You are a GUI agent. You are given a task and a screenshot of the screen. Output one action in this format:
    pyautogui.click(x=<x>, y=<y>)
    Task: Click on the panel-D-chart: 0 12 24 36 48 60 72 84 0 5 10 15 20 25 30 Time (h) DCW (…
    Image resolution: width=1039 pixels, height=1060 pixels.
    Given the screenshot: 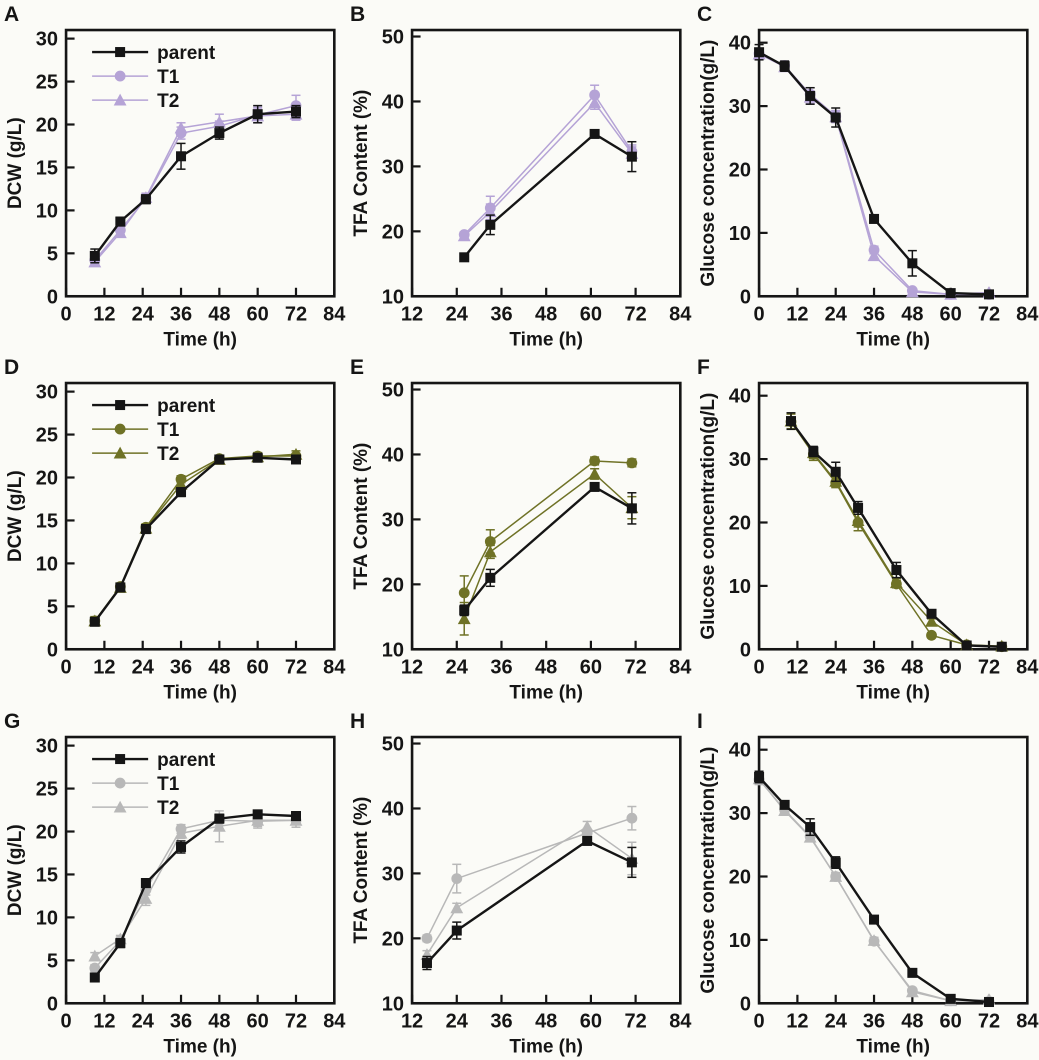 What is the action you would take?
    pyautogui.click(x=175, y=530)
    